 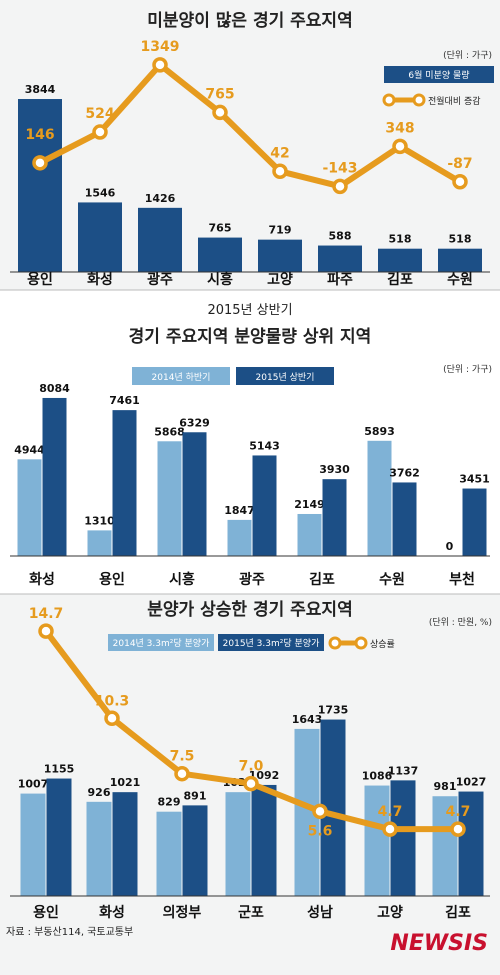 What do you see at coordinates (390, 913) in the screenshot?
I see `chart3-category-label: 고양` at bounding box center [390, 913].